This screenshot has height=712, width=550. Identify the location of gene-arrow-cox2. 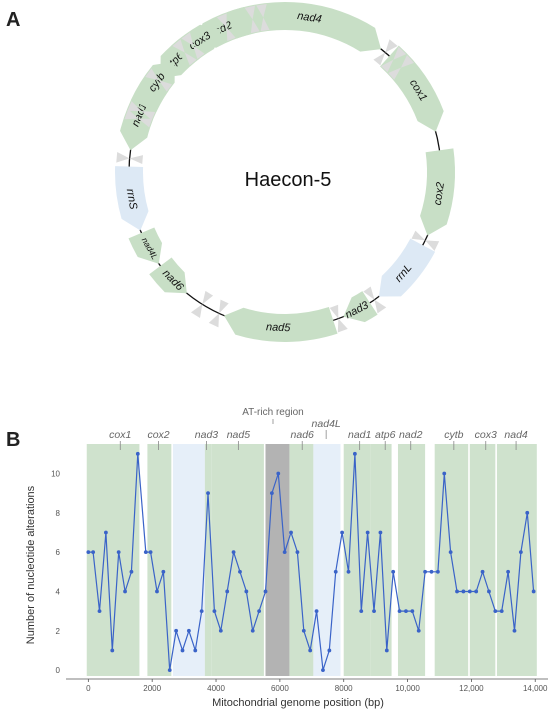
(437, 192).